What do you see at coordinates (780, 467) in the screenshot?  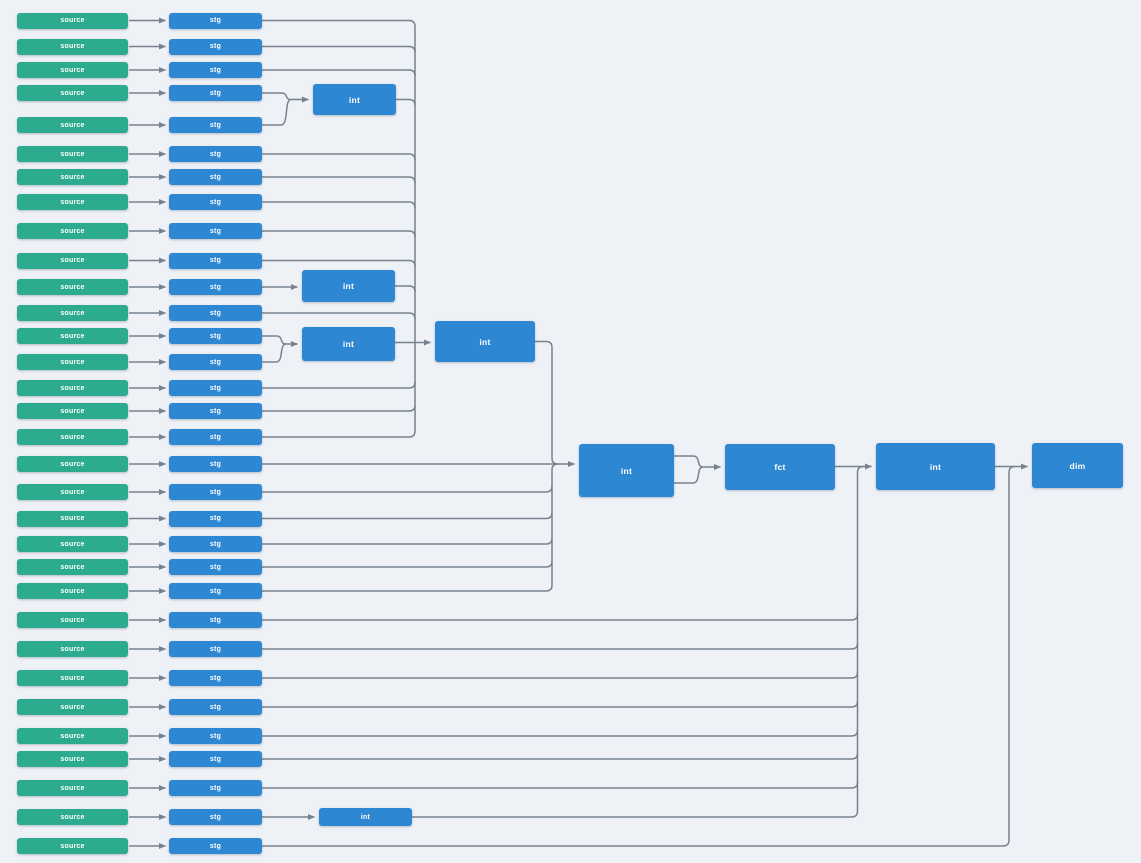 I see `fct-node: fct` at bounding box center [780, 467].